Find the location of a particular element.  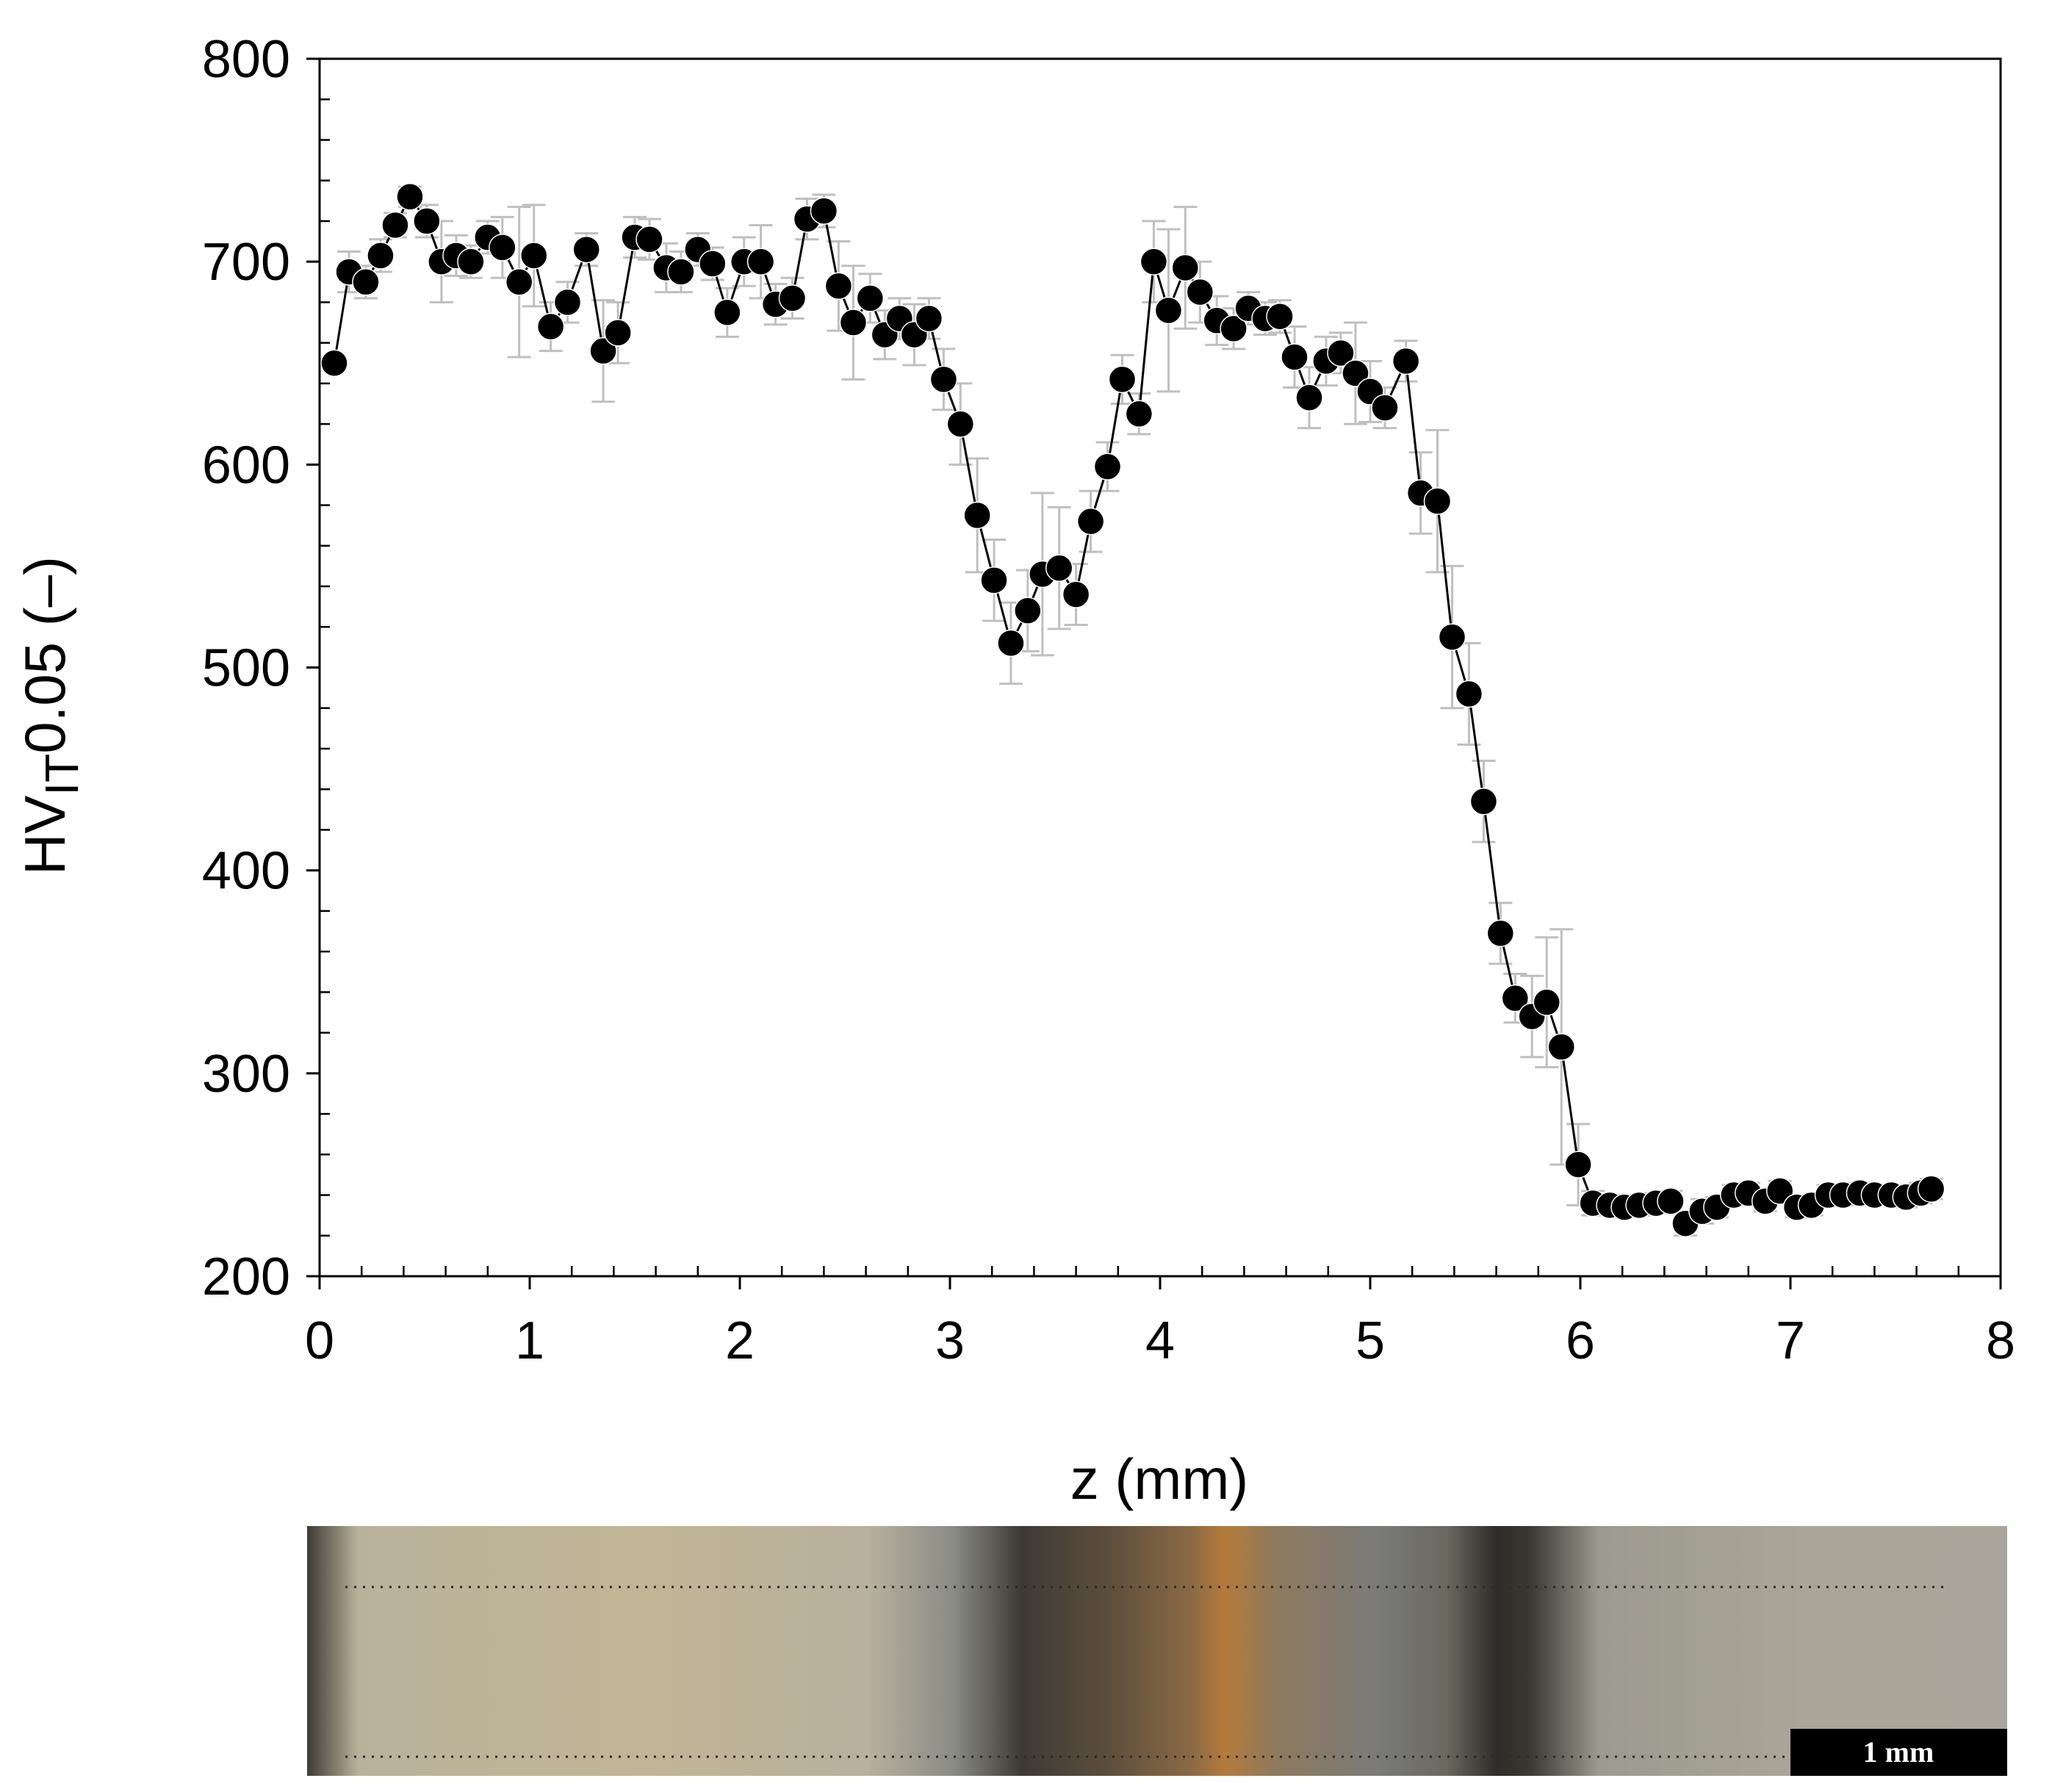

x-tick-label: 7 is located at coordinates (1790, 1340).